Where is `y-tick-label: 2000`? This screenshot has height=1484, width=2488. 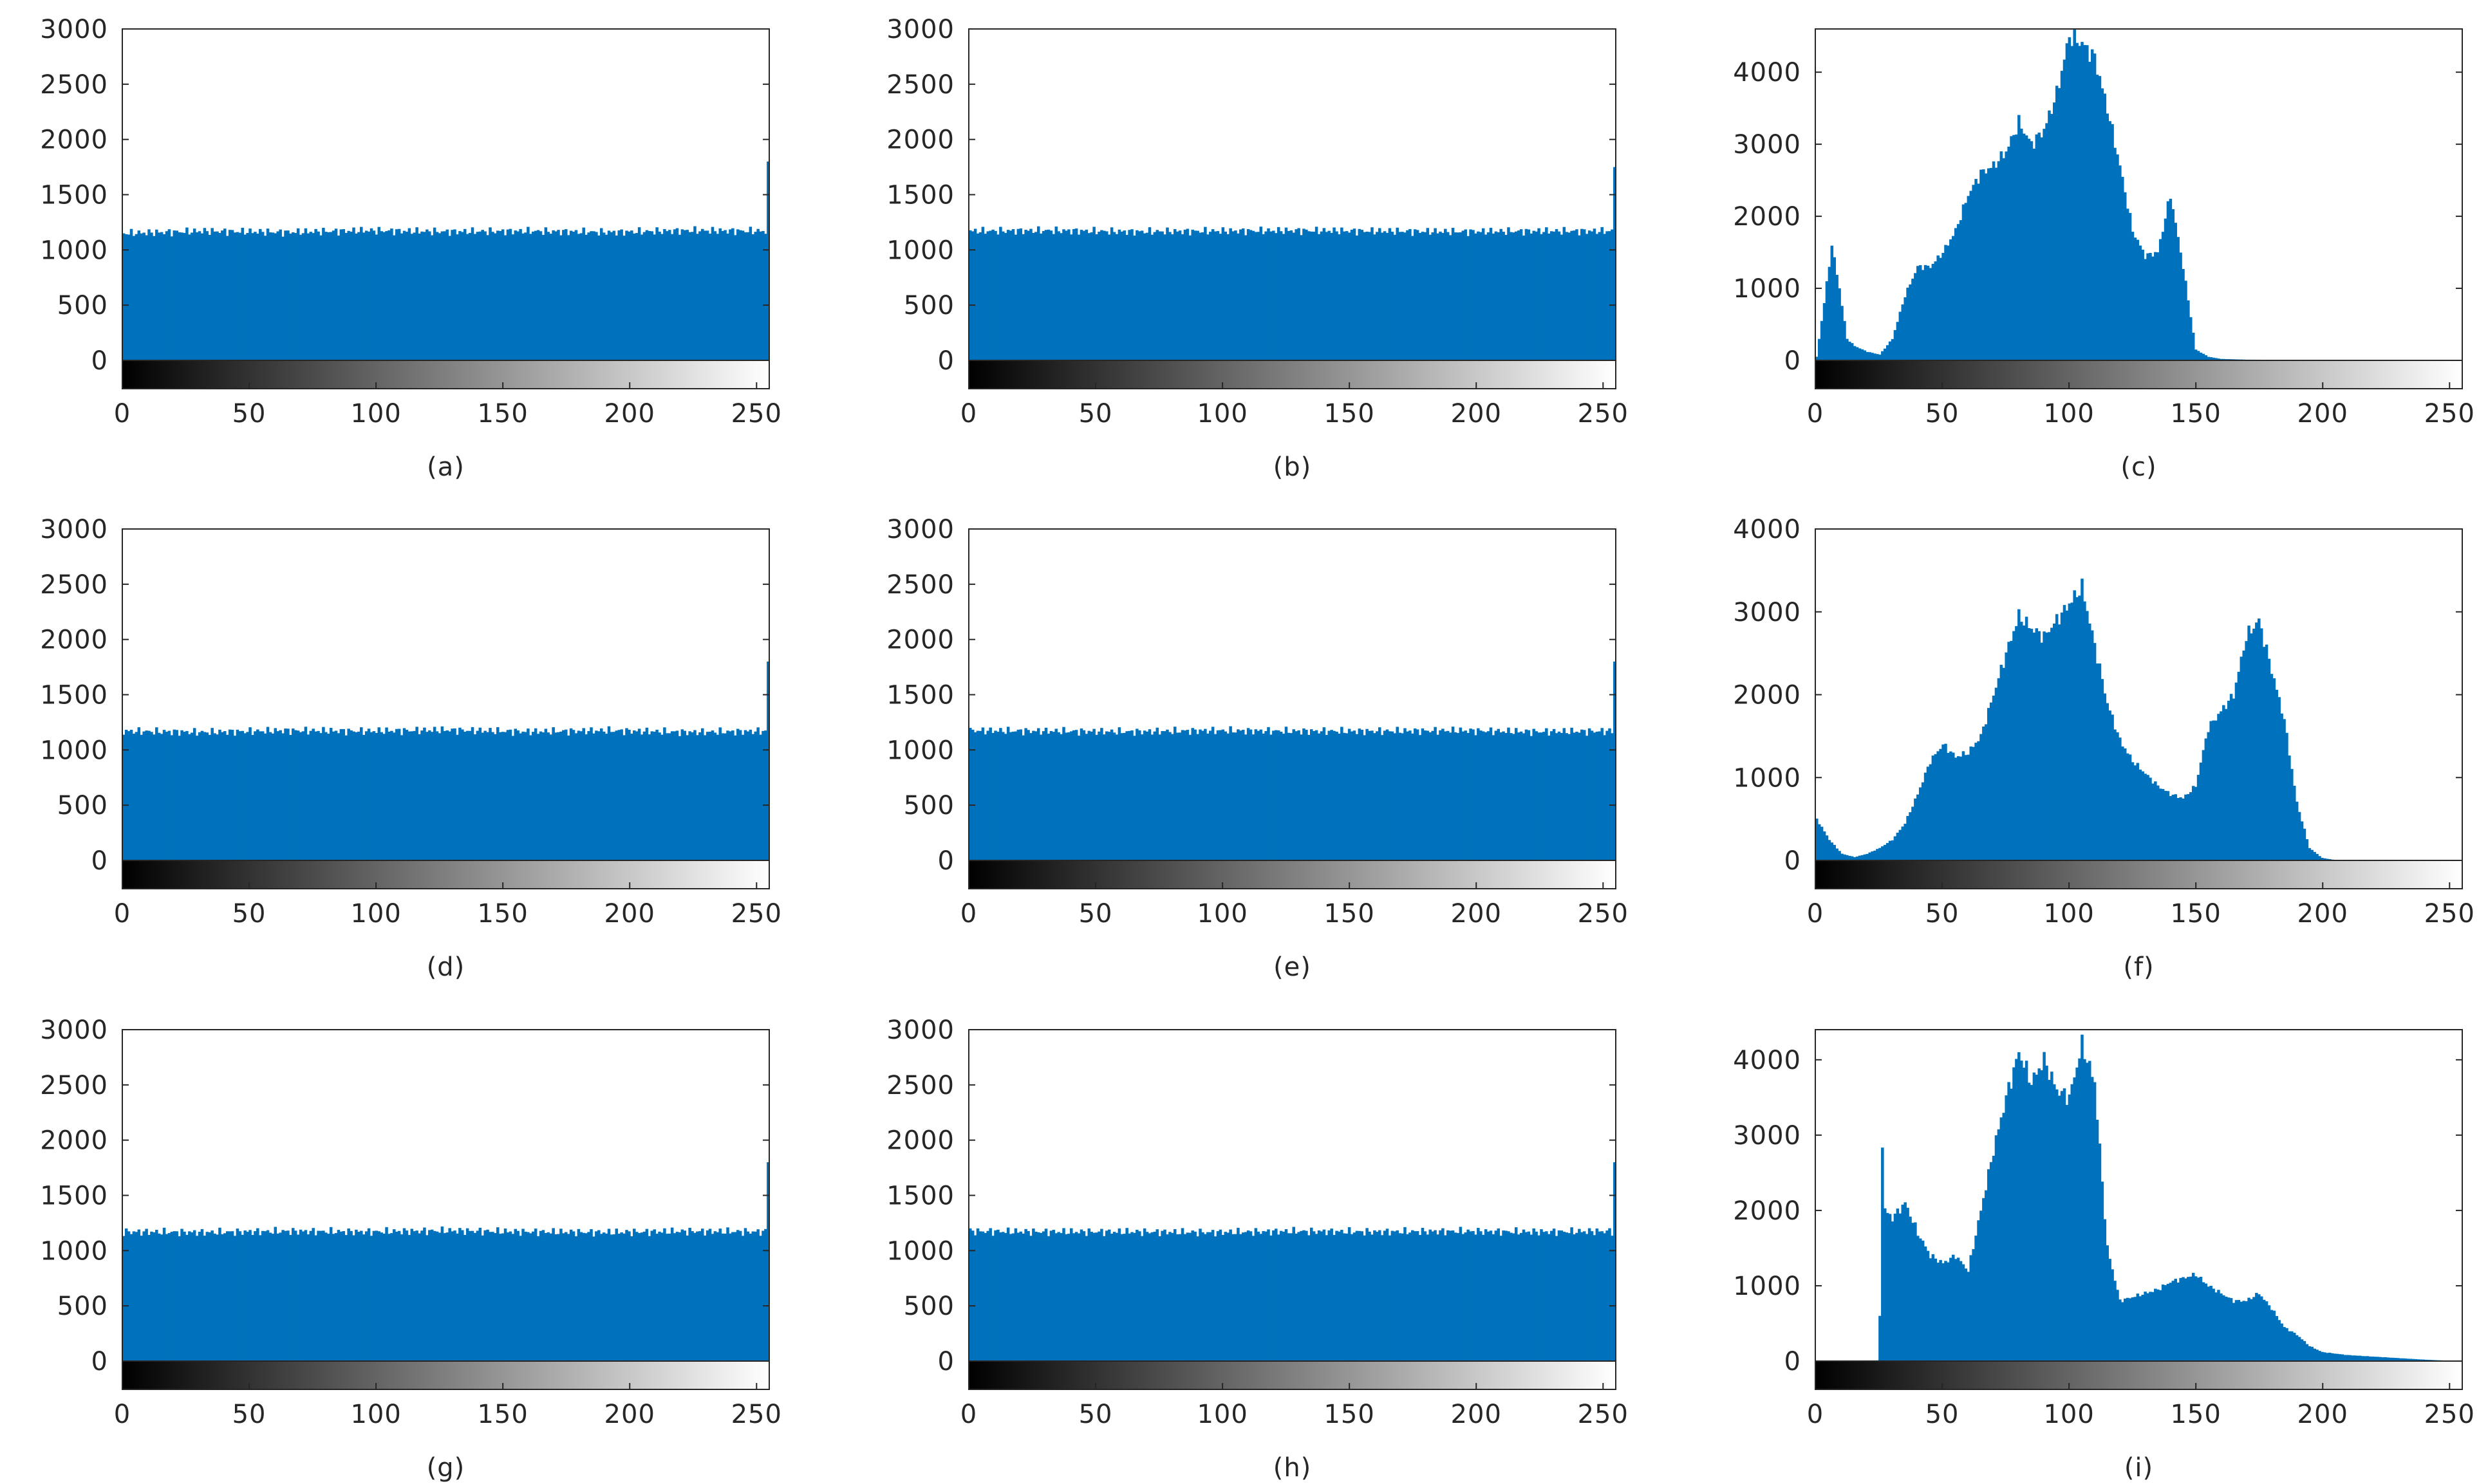 y-tick-label: 2000 is located at coordinates (1767, 217).